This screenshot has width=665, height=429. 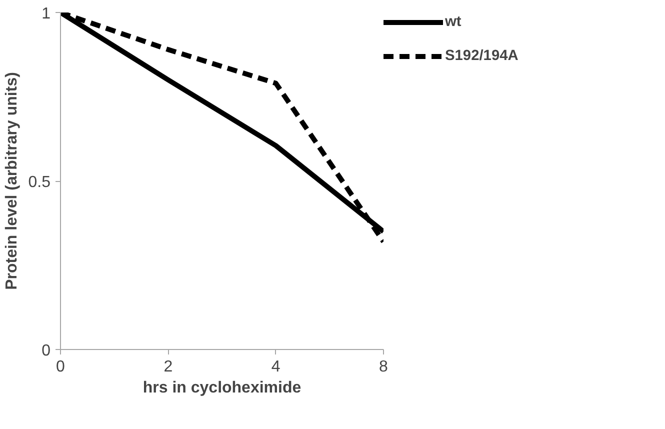 I want to click on x-tick-label: 8, so click(x=383, y=367).